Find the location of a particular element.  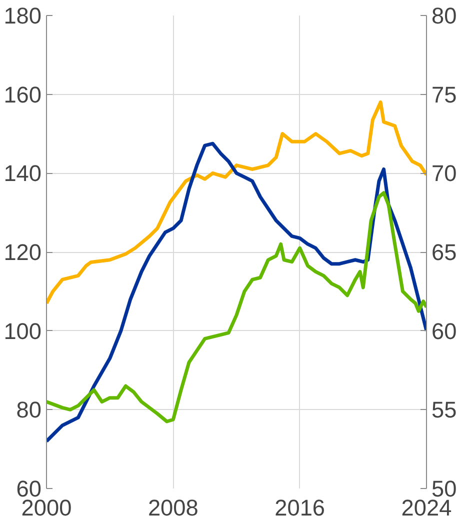

y2-tick-label: 70 is located at coordinates (444, 173).